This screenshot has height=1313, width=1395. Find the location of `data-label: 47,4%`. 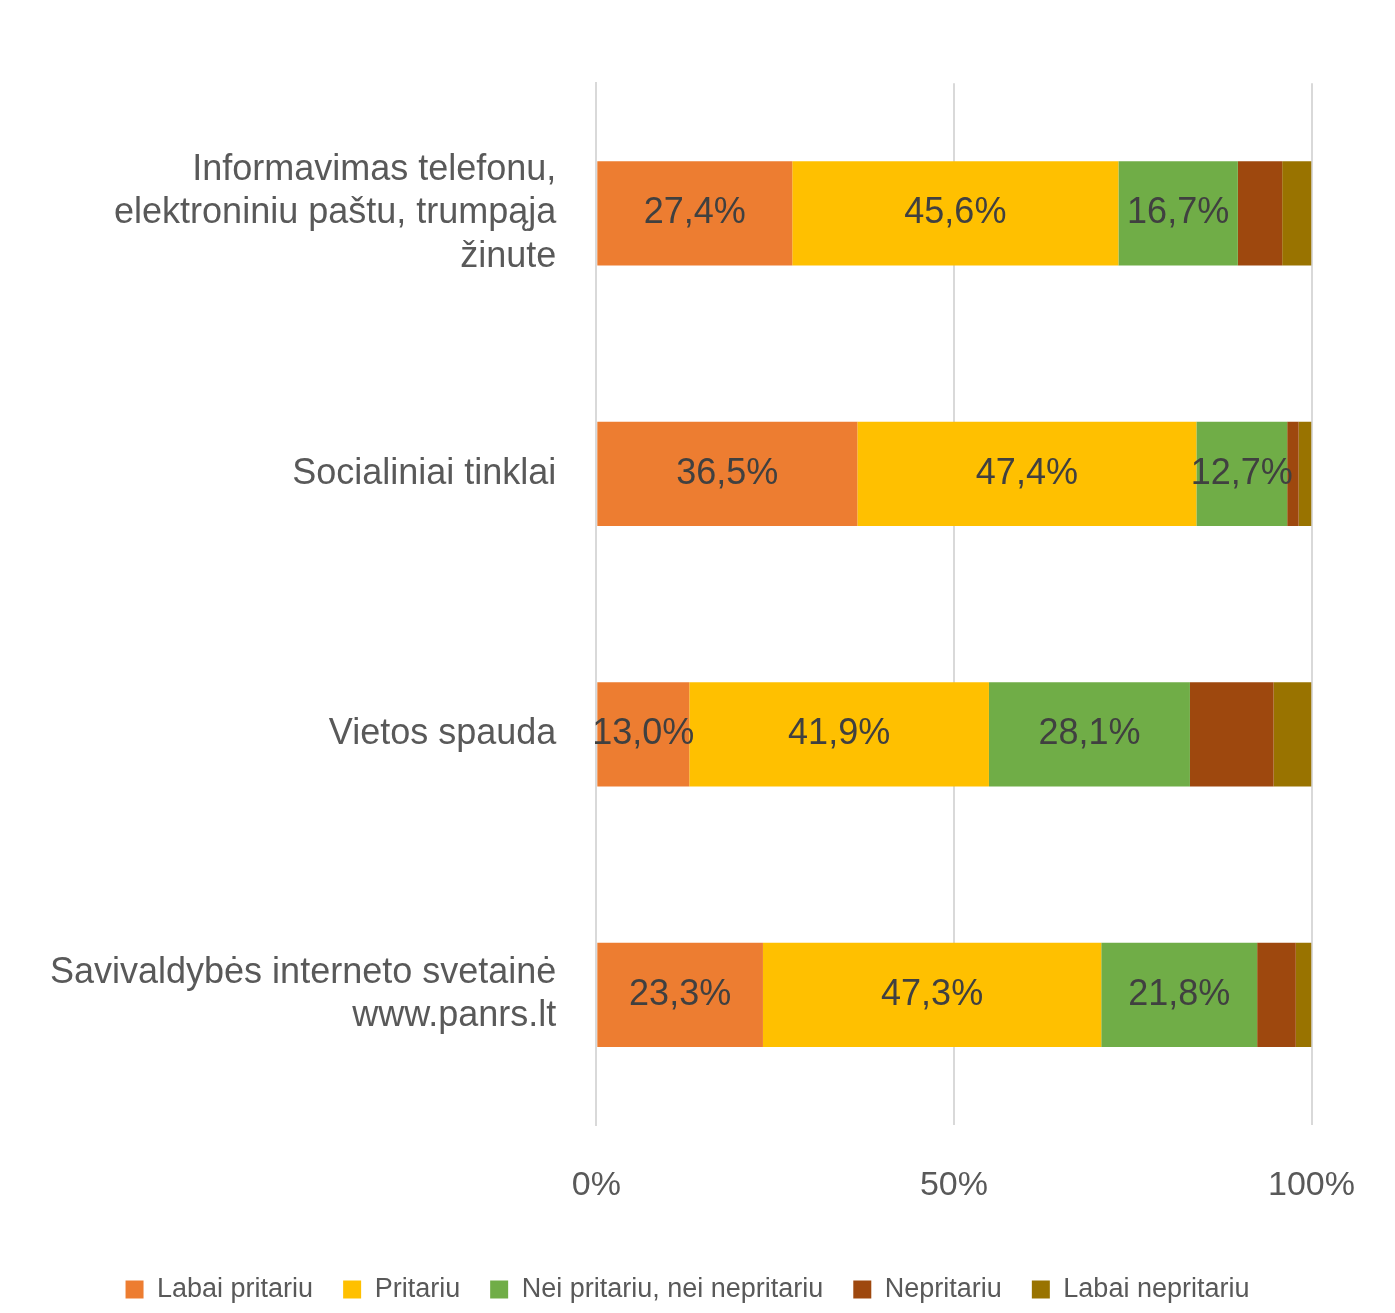

data-label: 47,4% is located at coordinates (1026, 471).